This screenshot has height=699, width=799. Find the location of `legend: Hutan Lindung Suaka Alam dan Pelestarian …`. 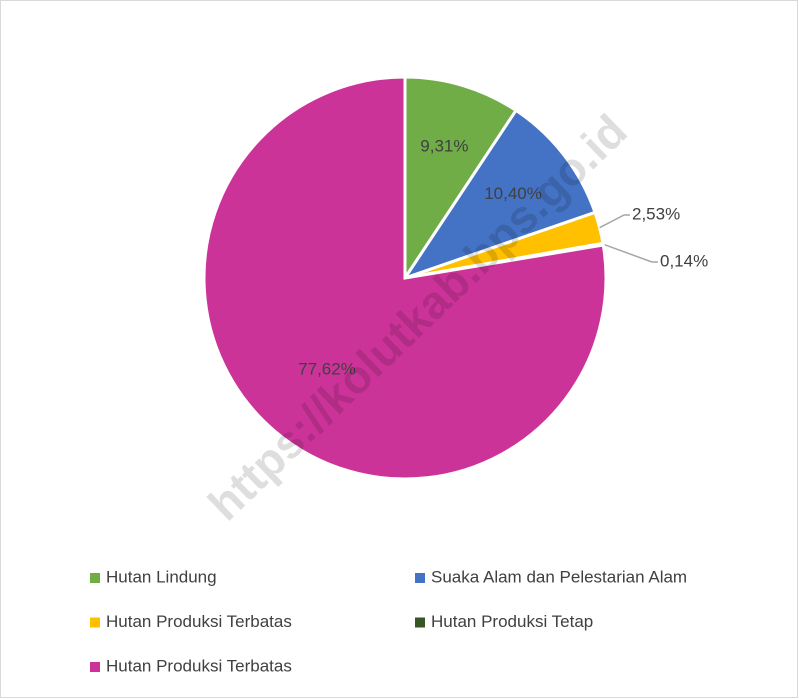

legend: Hutan Lindung Suaka Alam dan Pelestarian … is located at coordinates (388, 621).